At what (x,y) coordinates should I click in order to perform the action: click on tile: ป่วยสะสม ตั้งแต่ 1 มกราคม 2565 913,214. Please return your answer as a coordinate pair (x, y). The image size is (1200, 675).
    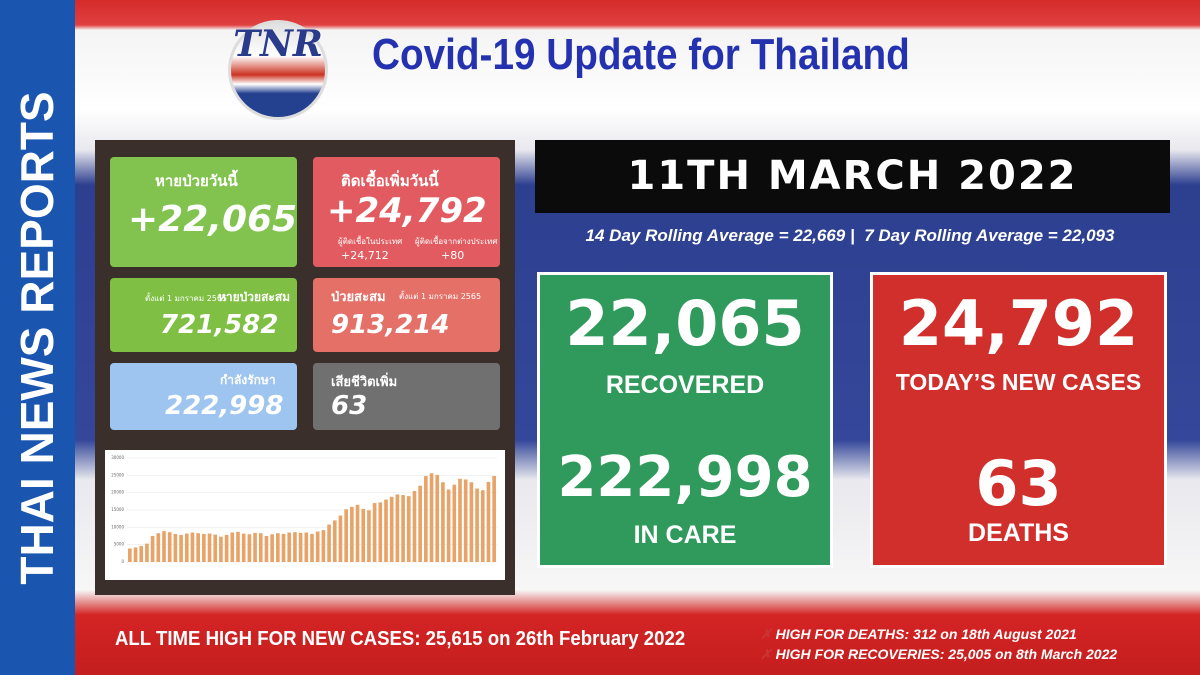
    Looking at the image, I should click on (406, 315).